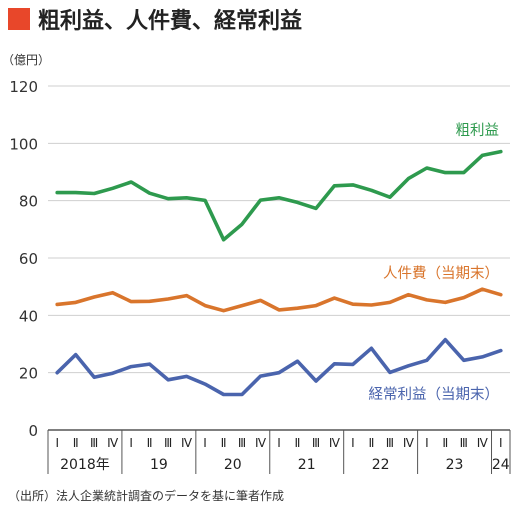 The width and height of the screenshot is (520, 524). I want to click on year-label: 24, so click(501, 465).